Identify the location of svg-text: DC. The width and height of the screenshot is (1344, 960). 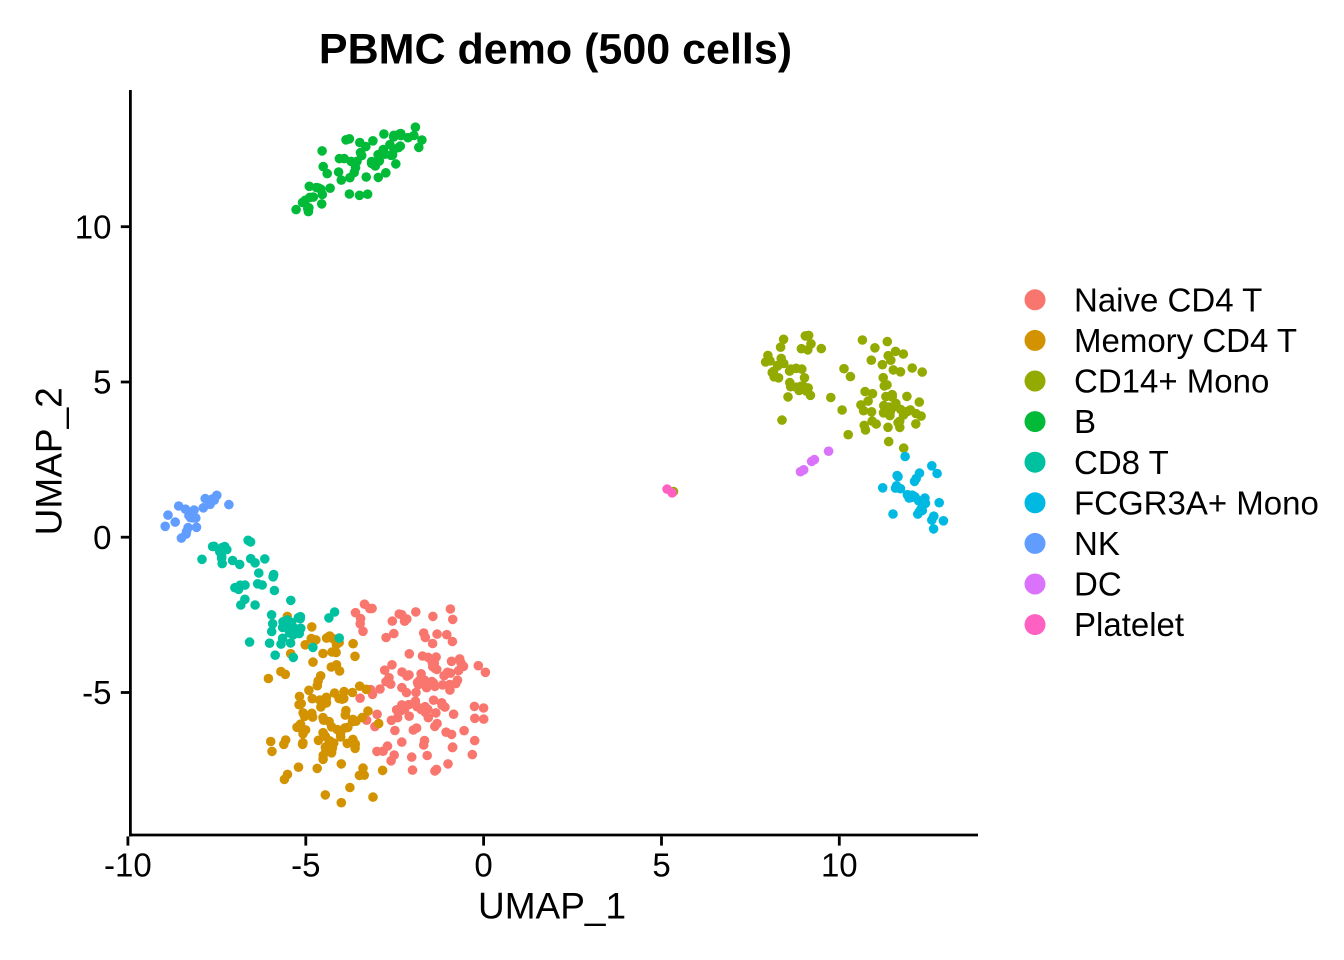
(1098, 584).